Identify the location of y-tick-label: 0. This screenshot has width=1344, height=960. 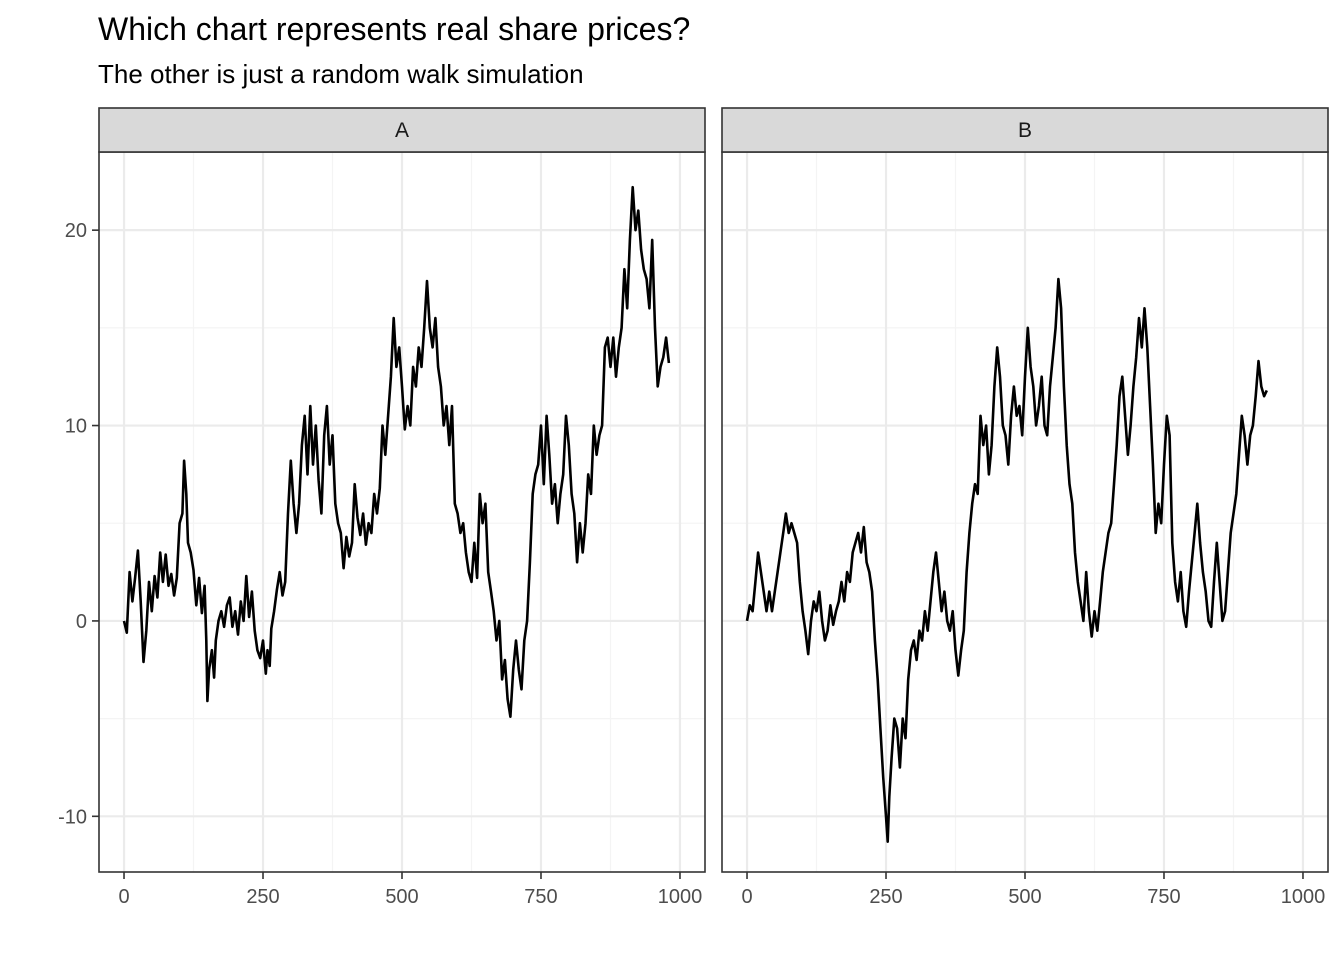
(81, 622).